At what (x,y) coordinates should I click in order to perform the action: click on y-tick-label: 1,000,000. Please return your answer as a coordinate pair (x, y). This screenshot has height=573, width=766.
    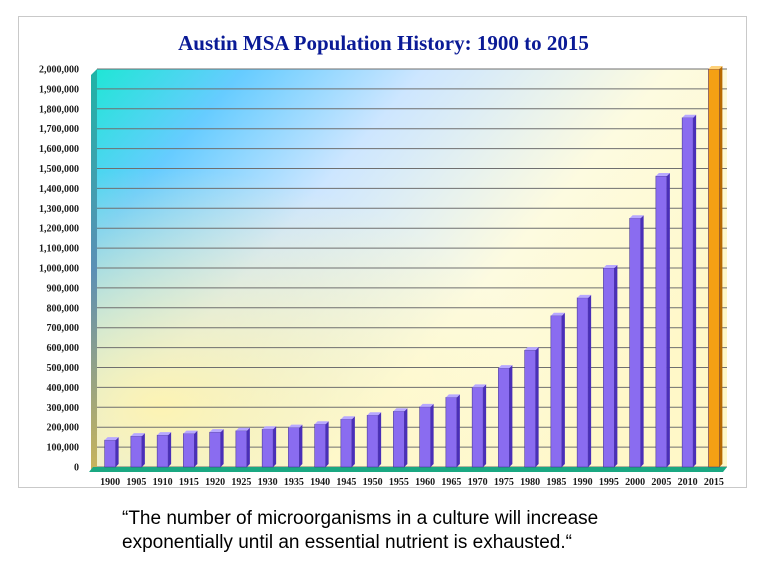
    Looking at the image, I should click on (59, 269).